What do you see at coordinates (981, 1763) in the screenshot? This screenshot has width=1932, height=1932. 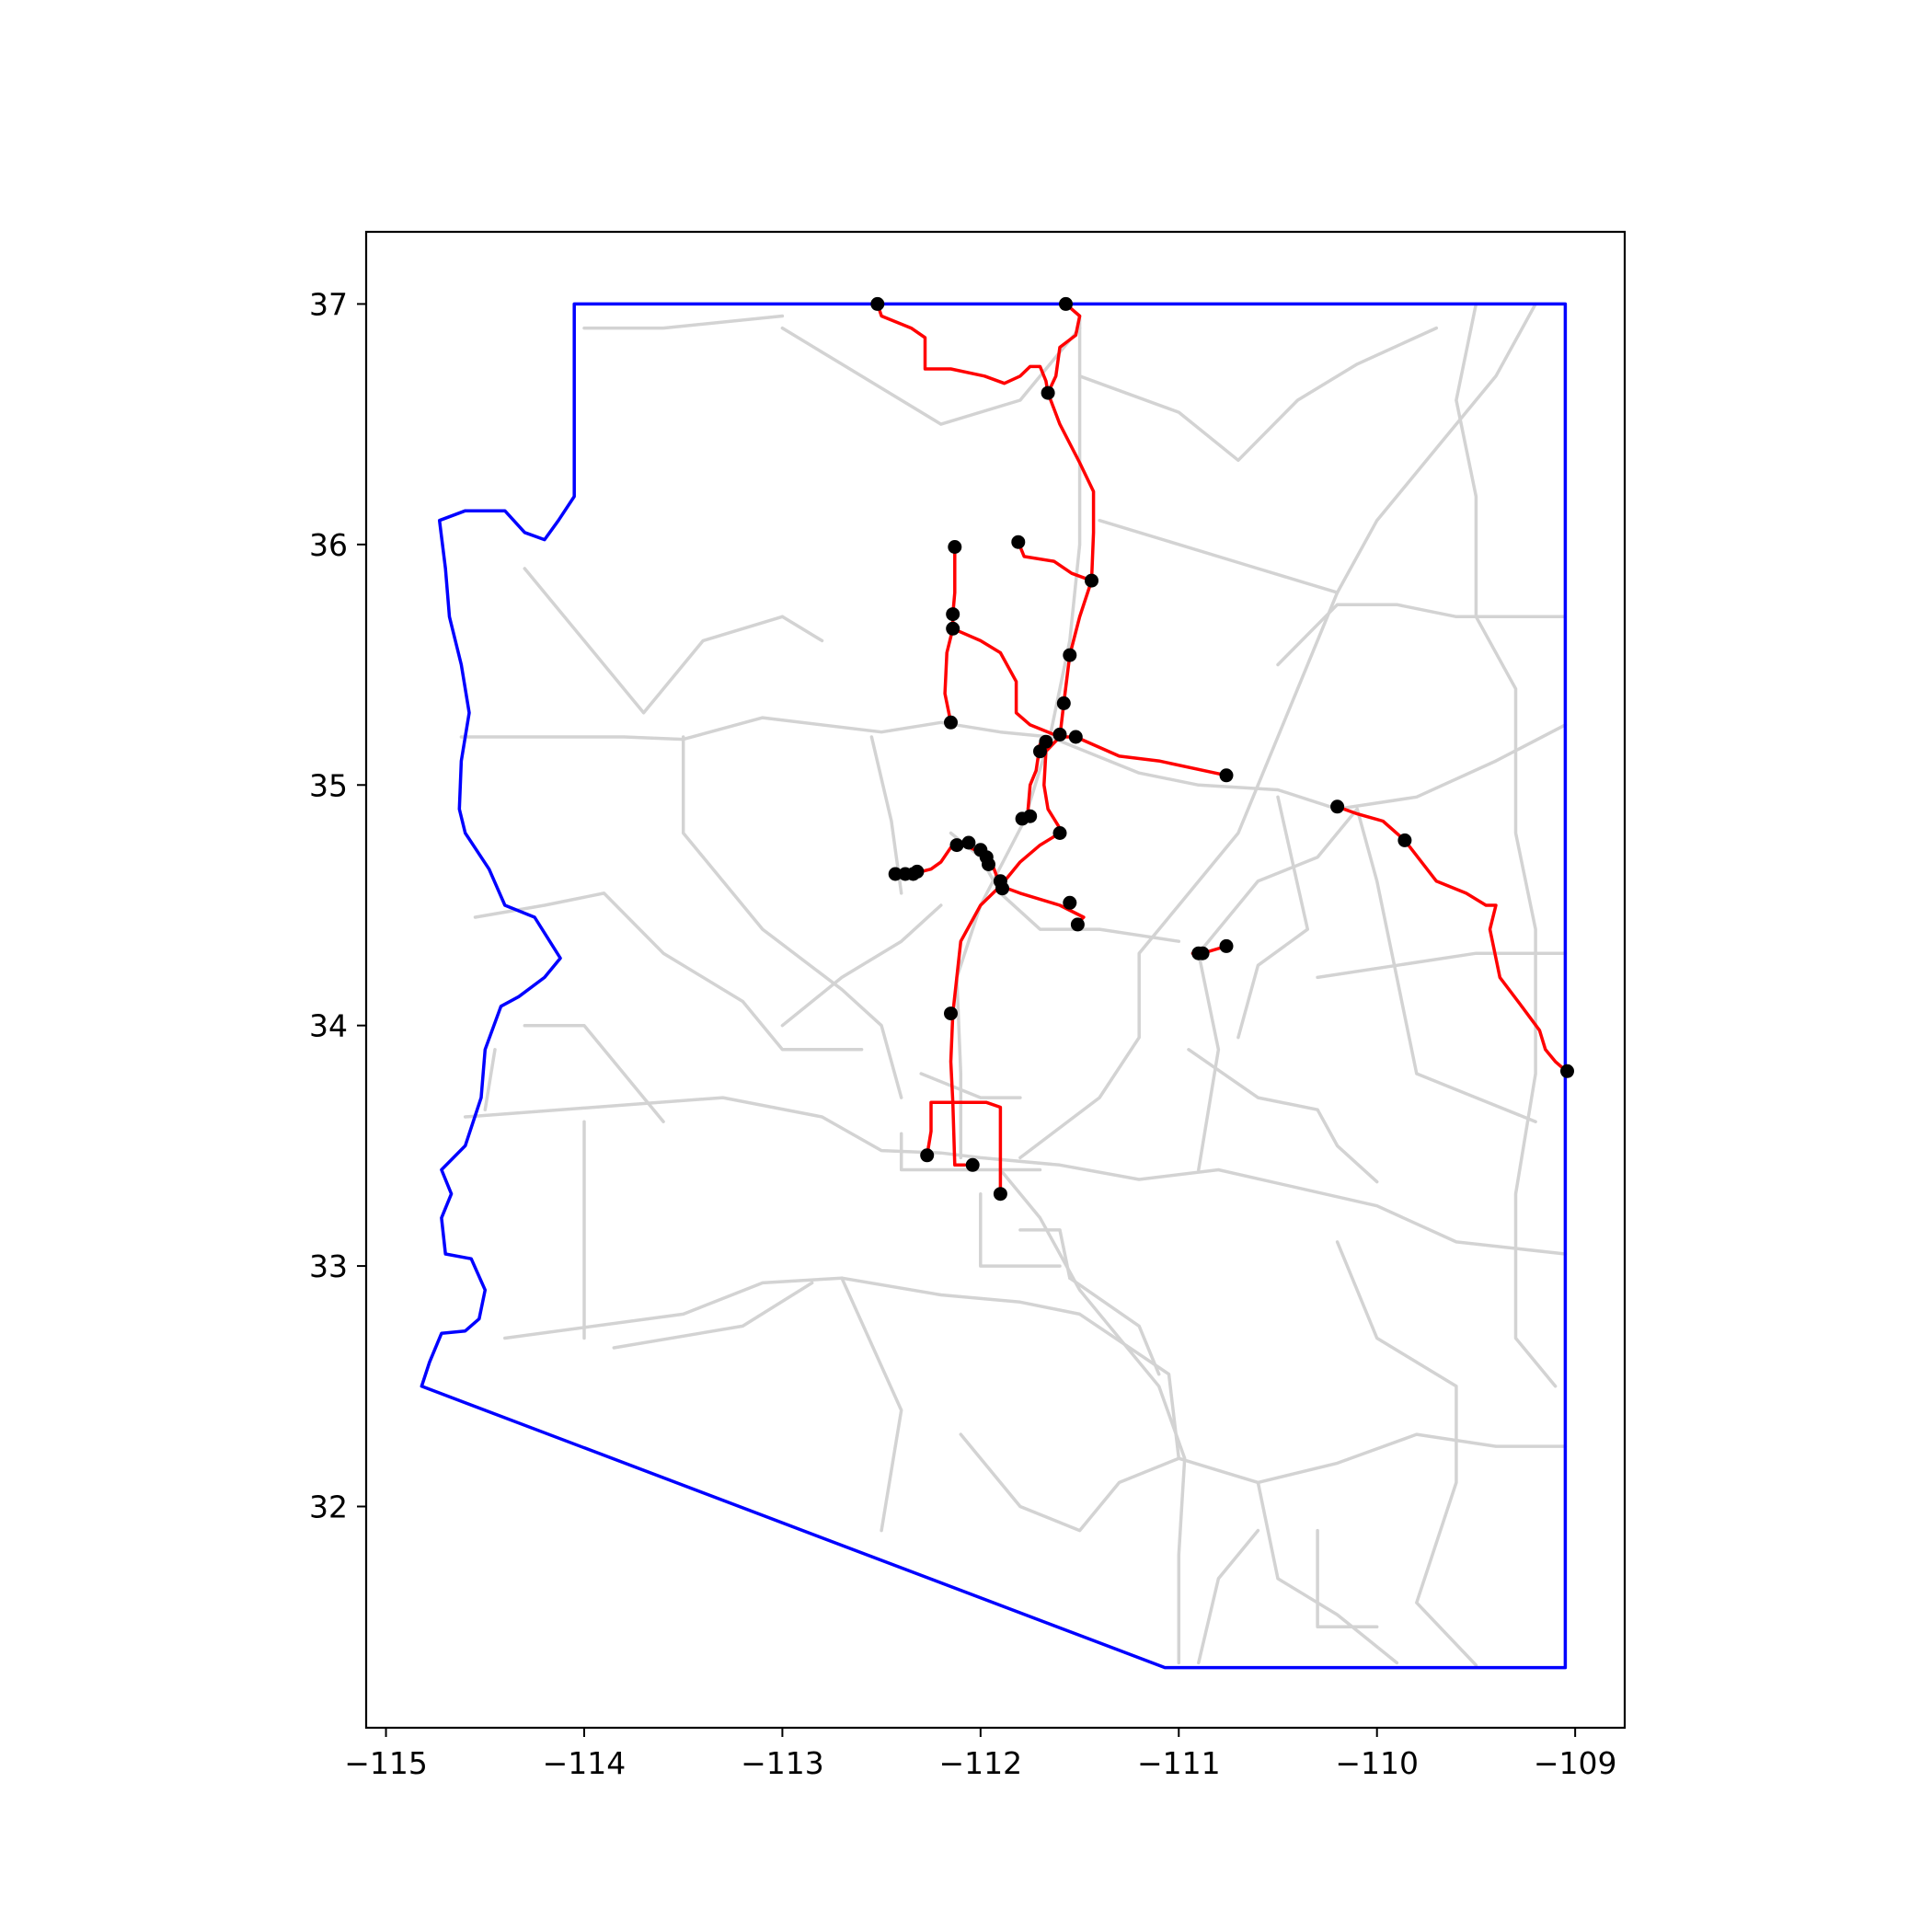 I see `x-tick-label: −112` at bounding box center [981, 1763].